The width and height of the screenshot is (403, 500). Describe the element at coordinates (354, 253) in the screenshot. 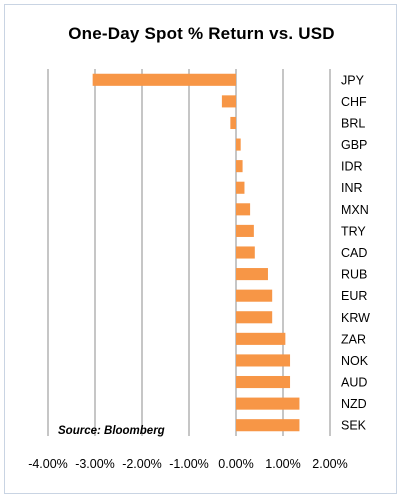

I see `category-label-cad: CAD` at that location.